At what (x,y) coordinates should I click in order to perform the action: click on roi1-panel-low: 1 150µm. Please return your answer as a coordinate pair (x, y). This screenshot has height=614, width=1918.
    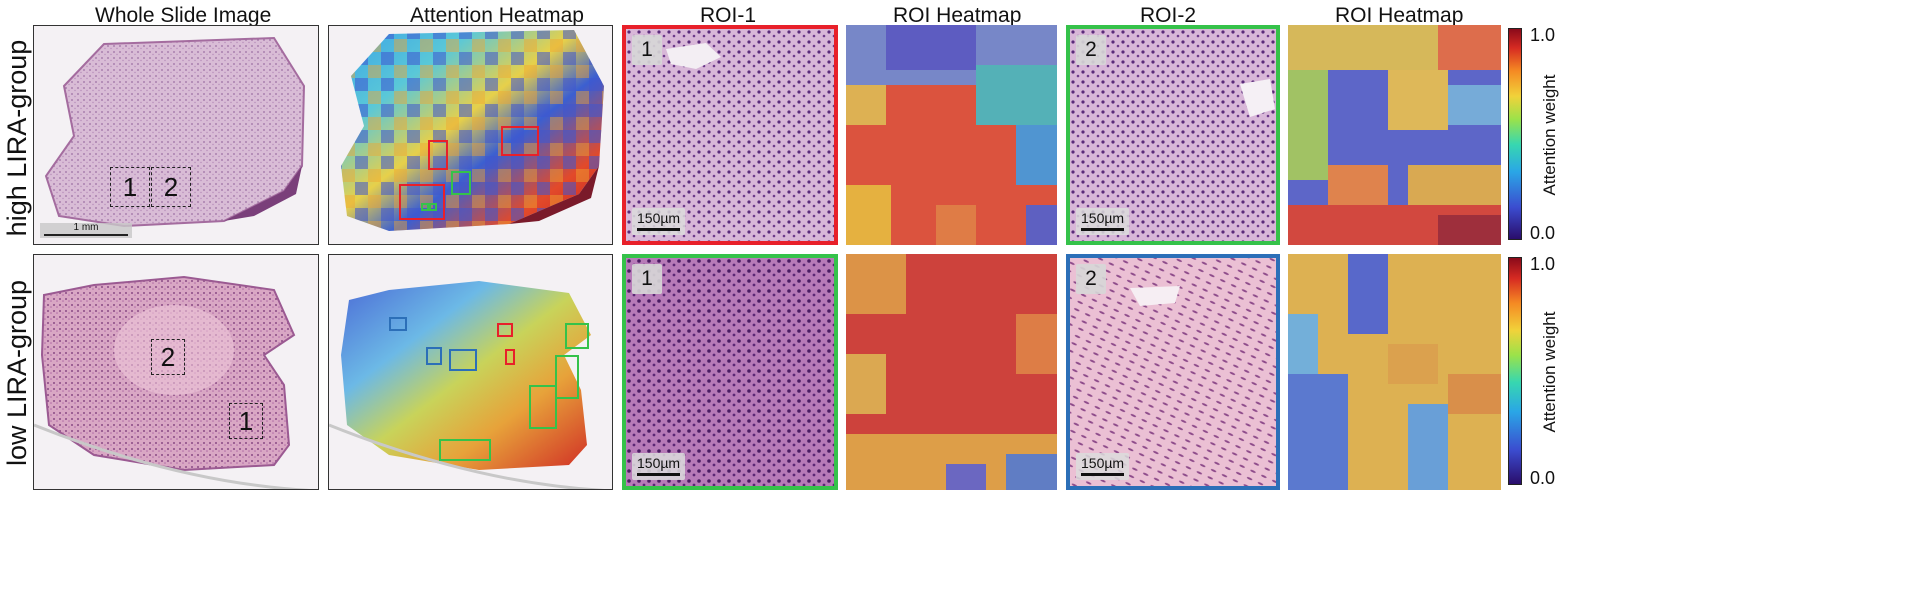
    Looking at the image, I should click on (730, 372).